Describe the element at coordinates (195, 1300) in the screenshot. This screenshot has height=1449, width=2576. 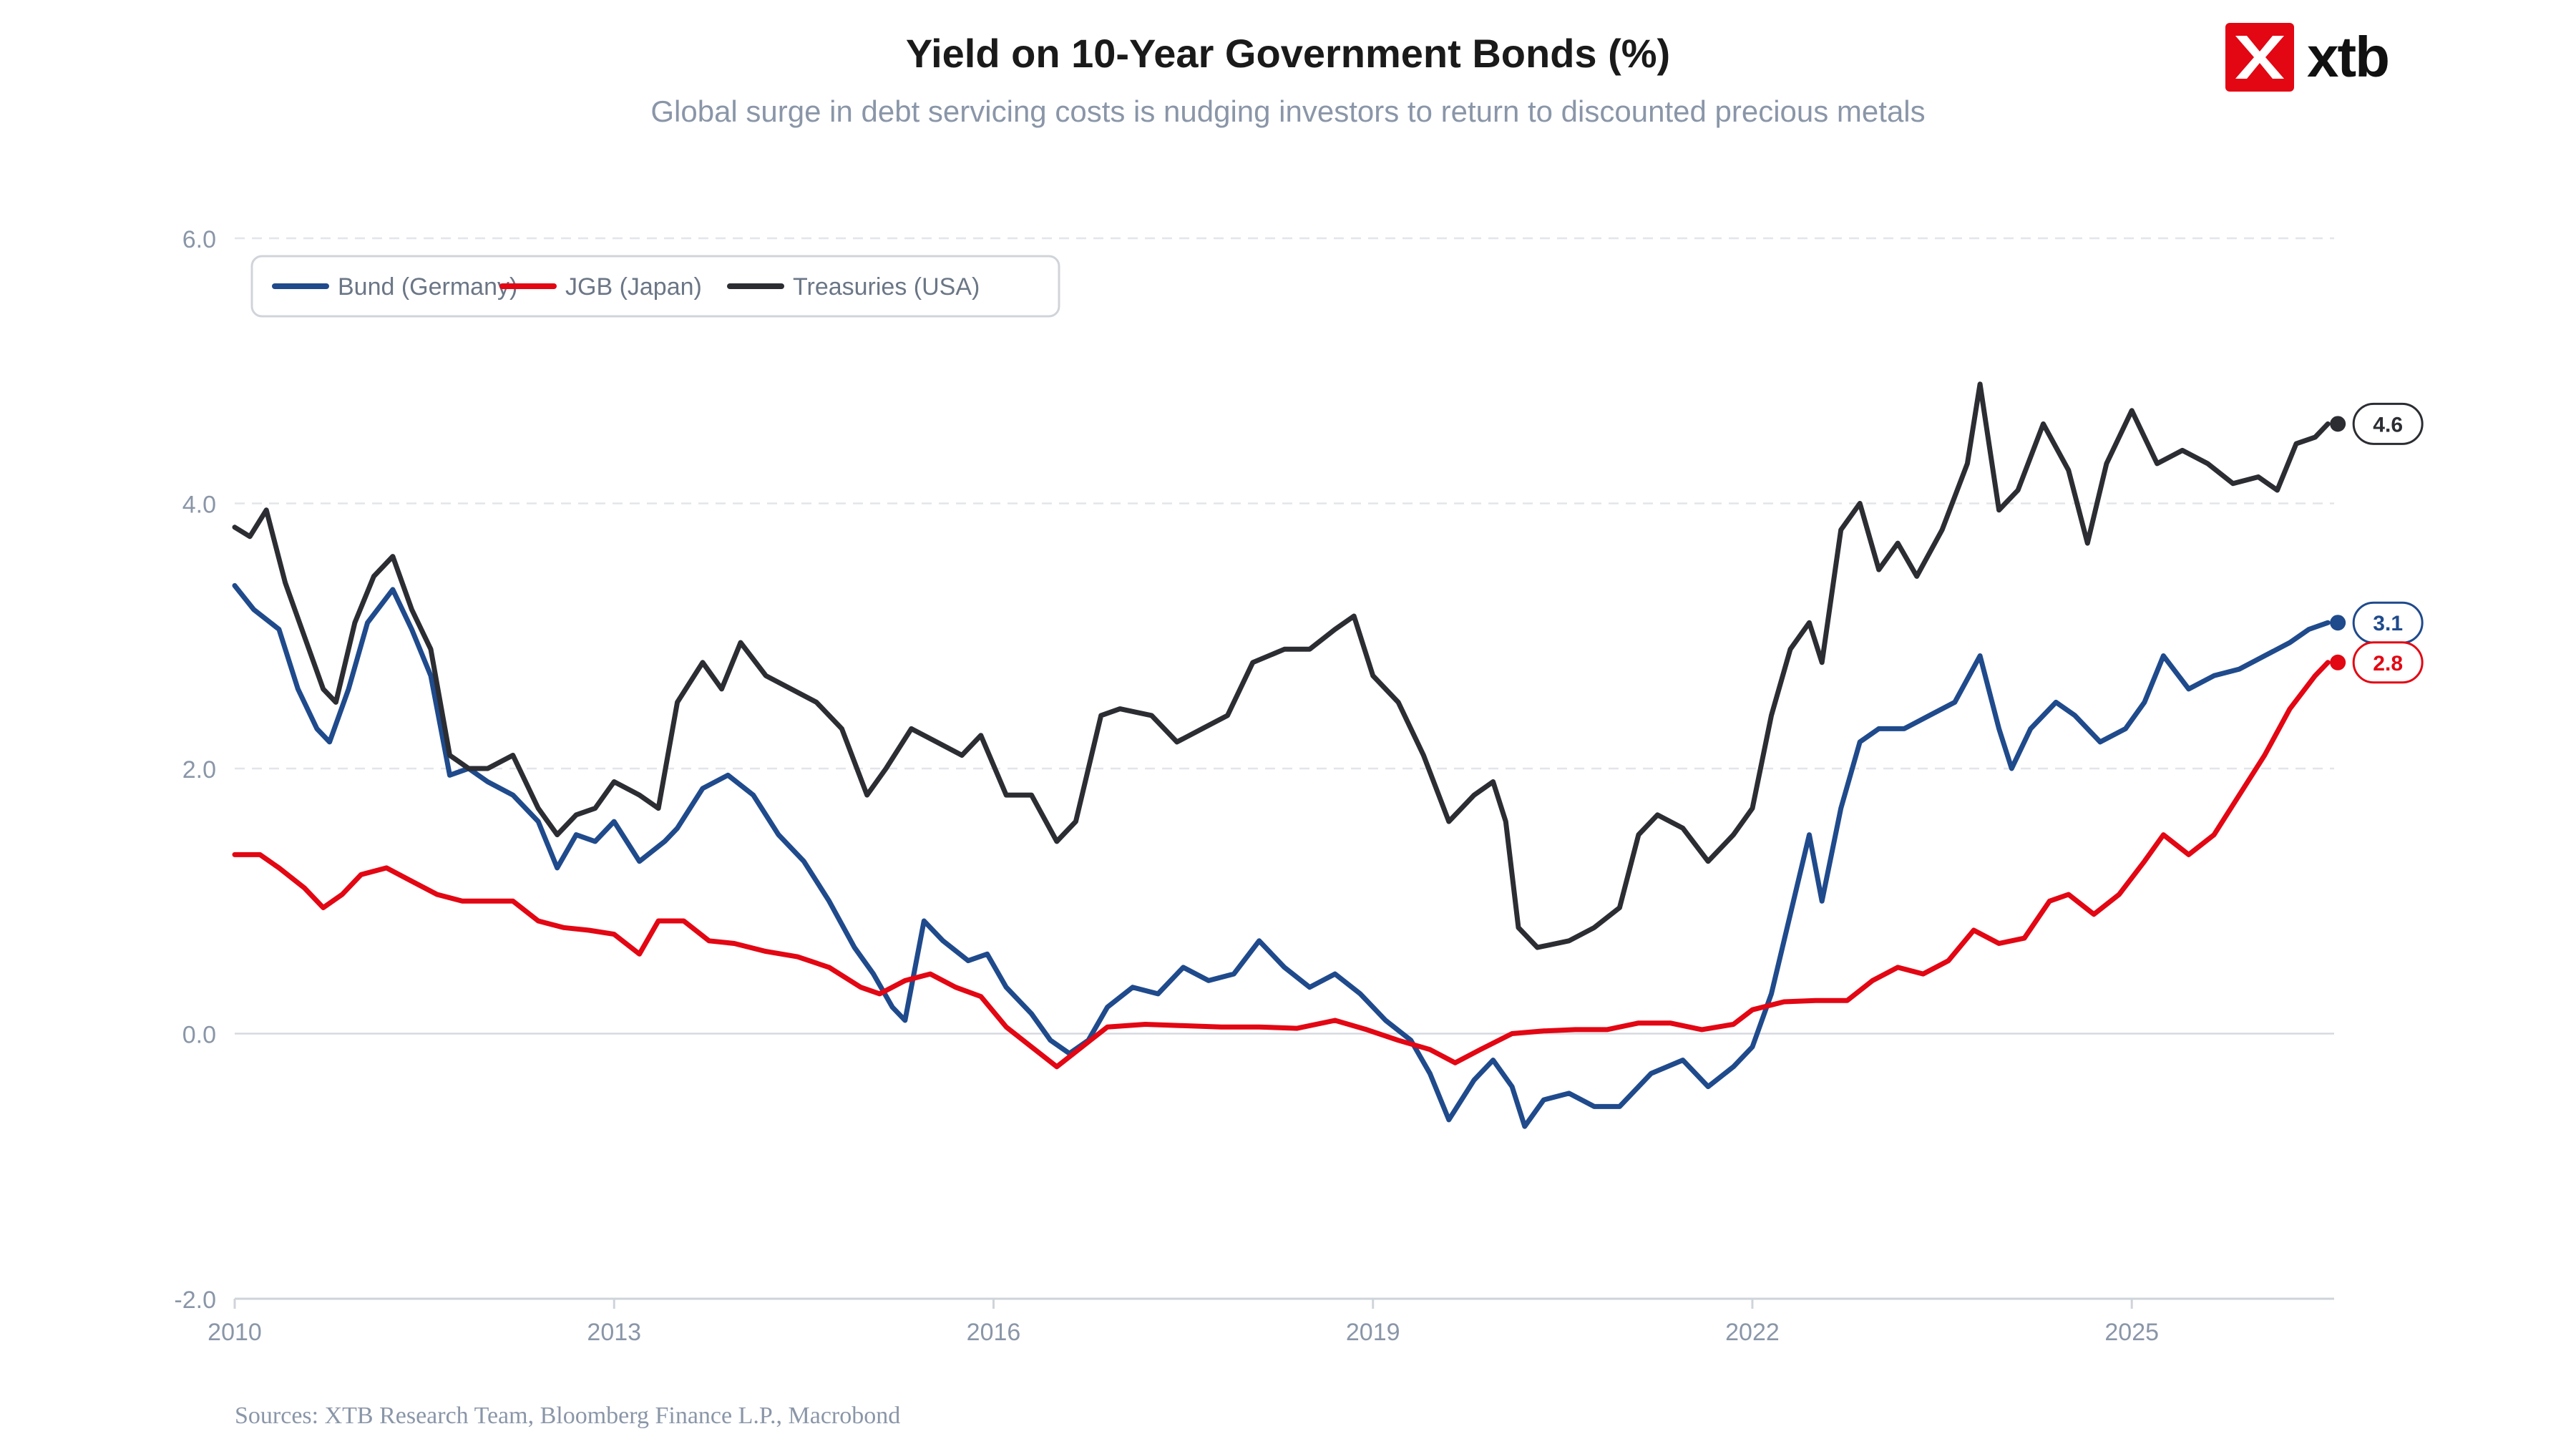
I see `y-tick-label: -2.0` at that location.